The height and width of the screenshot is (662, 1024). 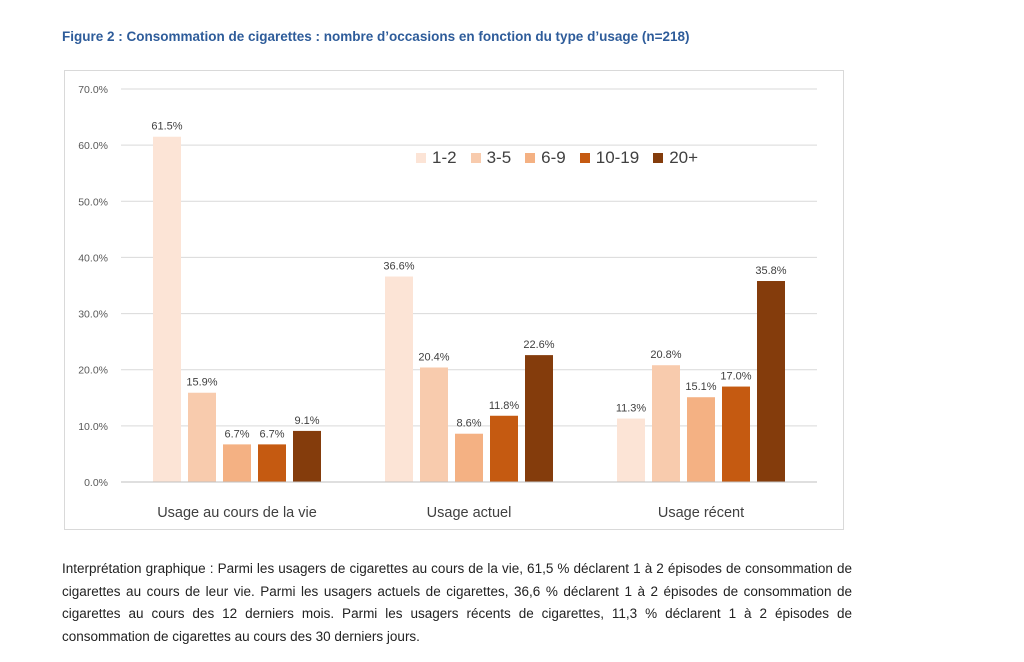 What do you see at coordinates (93, 90) in the screenshot?
I see `y-tick-label: 70.0%` at bounding box center [93, 90].